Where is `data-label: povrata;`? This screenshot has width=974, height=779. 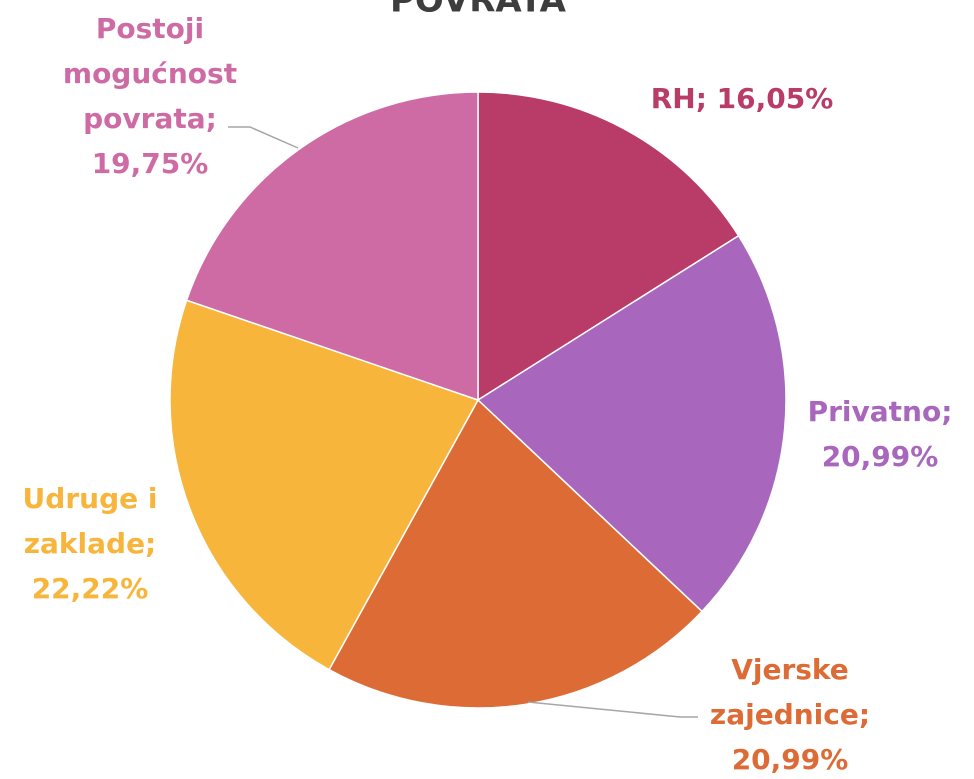 data-label: povrata; is located at coordinates (150, 118).